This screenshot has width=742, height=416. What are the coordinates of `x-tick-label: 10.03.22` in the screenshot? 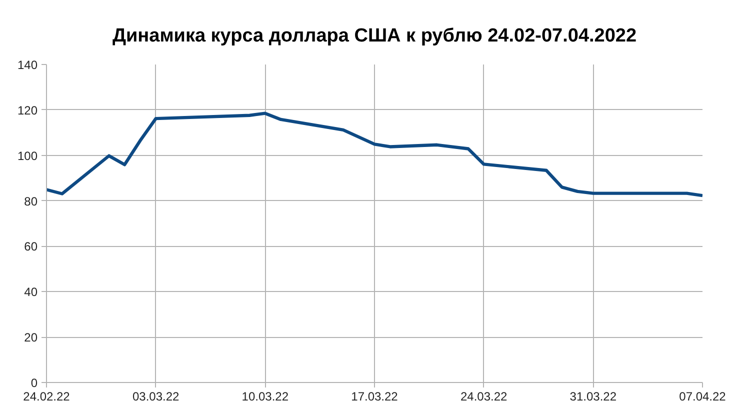 It's located at (265, 397).